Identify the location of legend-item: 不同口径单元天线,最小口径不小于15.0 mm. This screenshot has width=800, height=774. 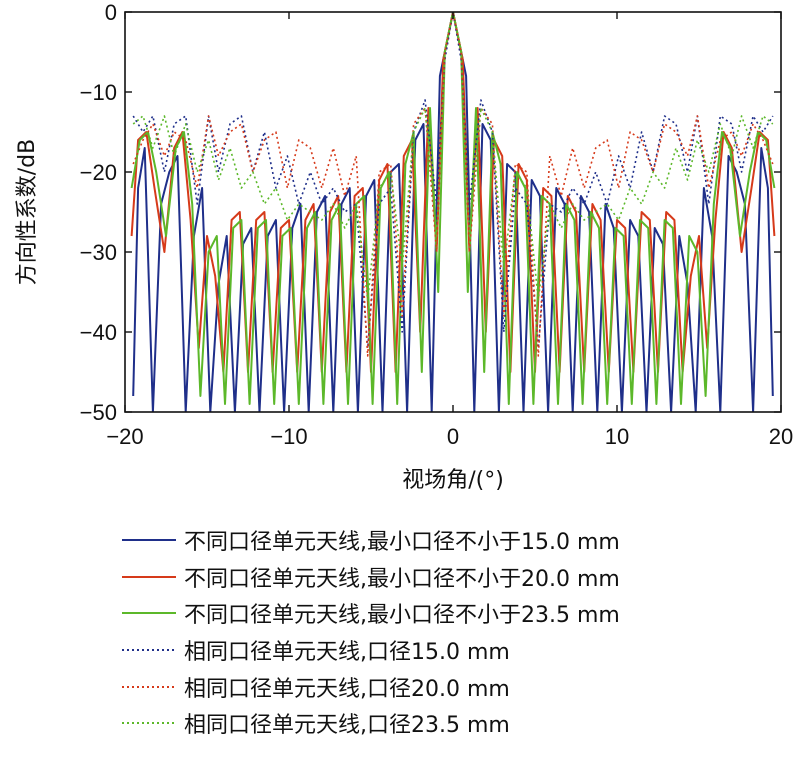
(457, 540).